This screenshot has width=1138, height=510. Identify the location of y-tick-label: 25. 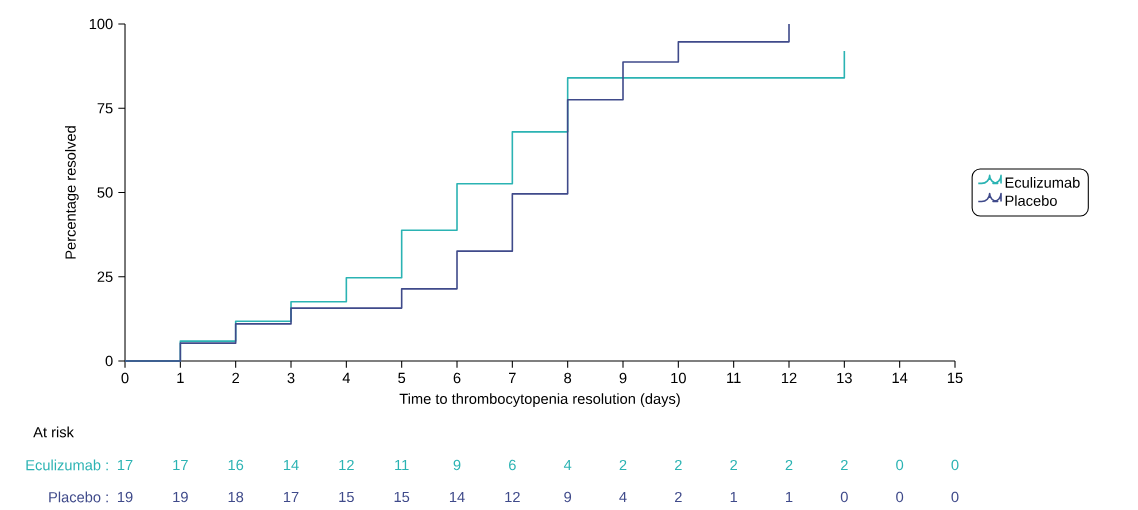
(105, 276).